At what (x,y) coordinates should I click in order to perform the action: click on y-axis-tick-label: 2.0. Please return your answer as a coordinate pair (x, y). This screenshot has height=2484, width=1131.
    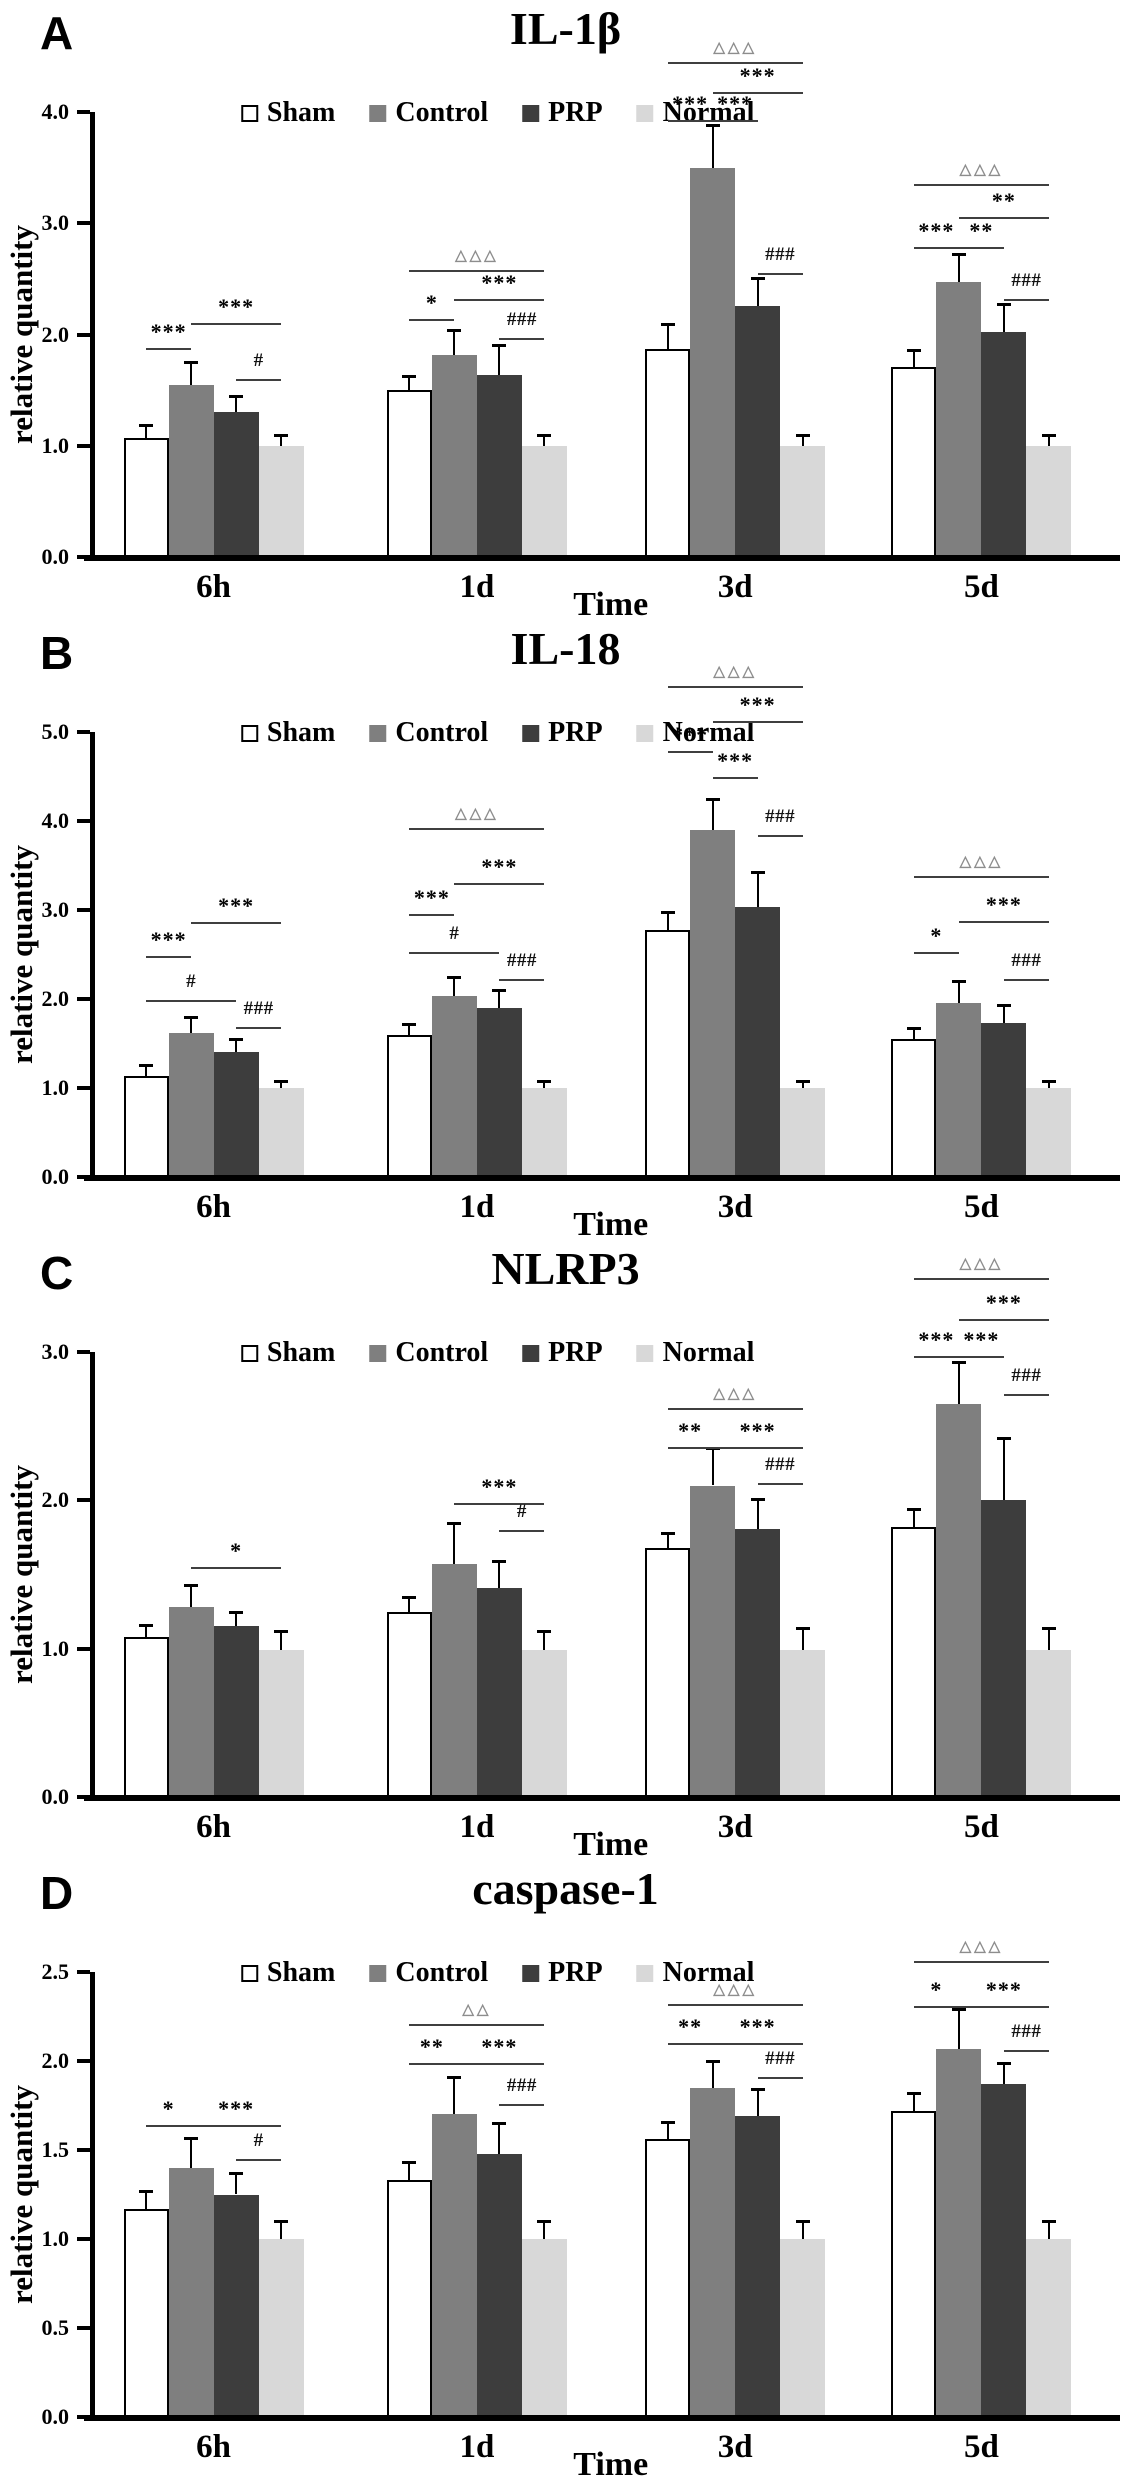
    Looking at the image, I should click on (55, 2060).